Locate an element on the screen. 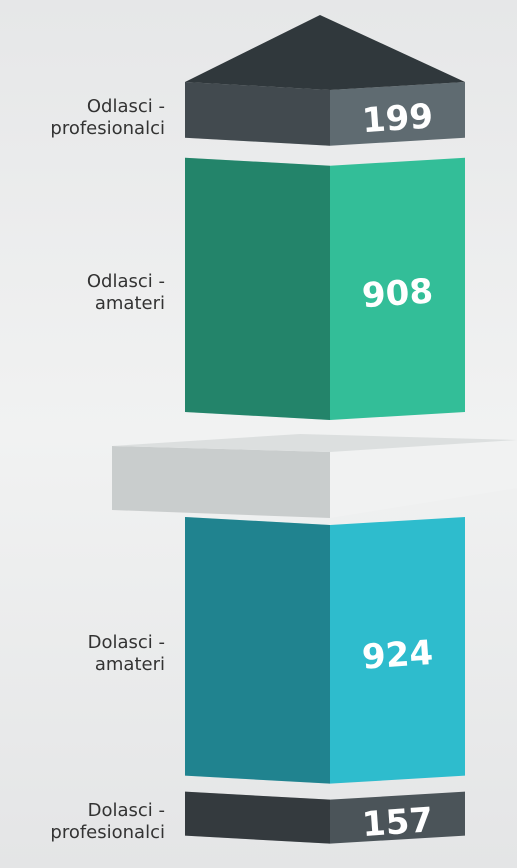 The height and width of the screenshot is (868, 517). category-label: Dolasci - amateri is located at coordinates (126, 654).